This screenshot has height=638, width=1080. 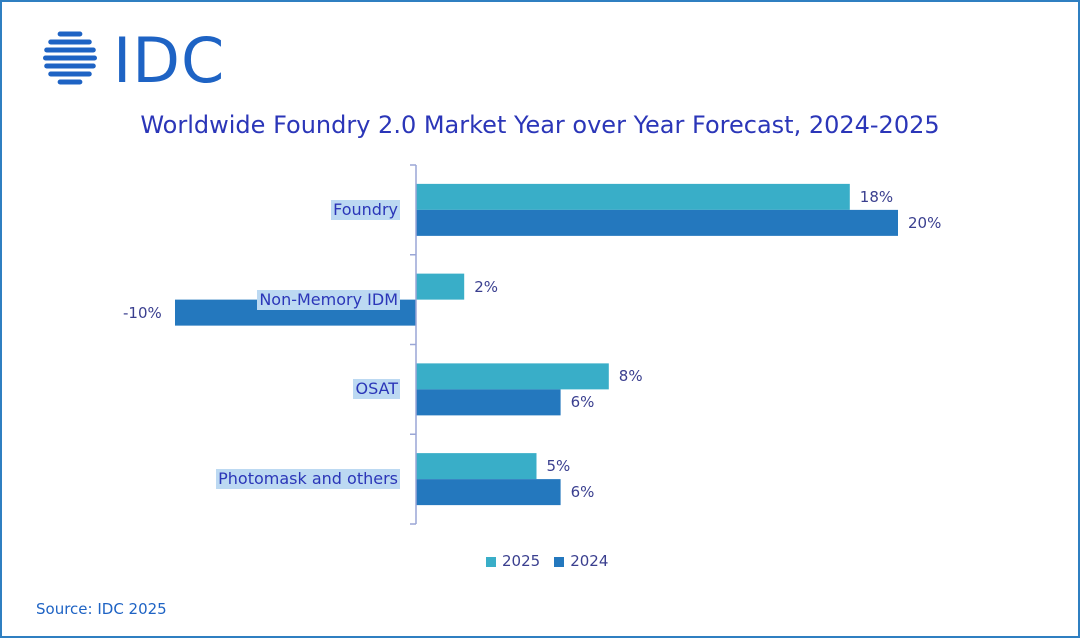 I want to click on bar-2024-foundry, so click(x=657, y=222).